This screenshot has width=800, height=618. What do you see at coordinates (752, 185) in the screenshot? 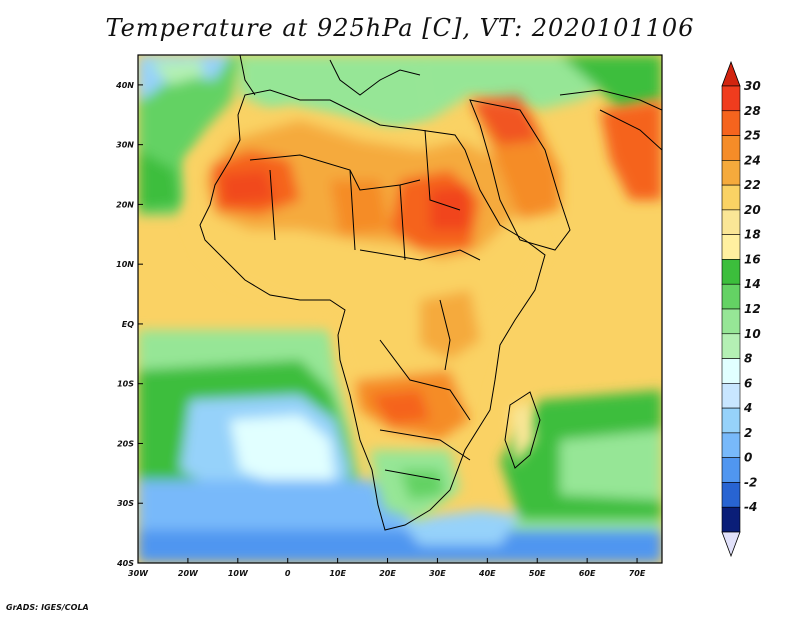
I see `colorbar-label: 22` at bounding box center [752, 185].